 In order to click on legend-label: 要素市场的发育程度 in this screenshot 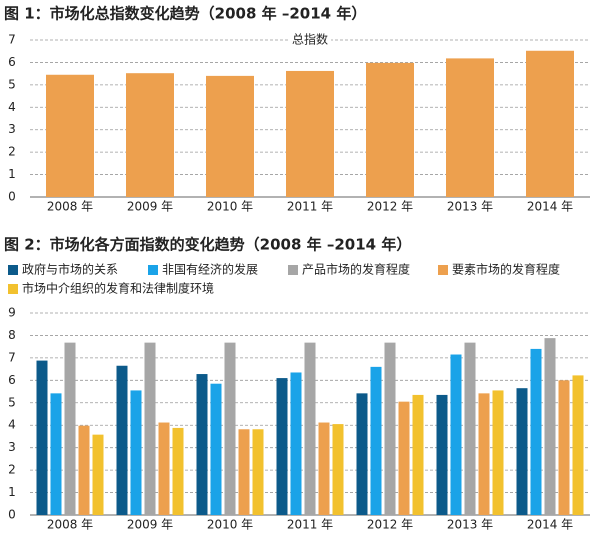, I will do `click(506, 269)`.